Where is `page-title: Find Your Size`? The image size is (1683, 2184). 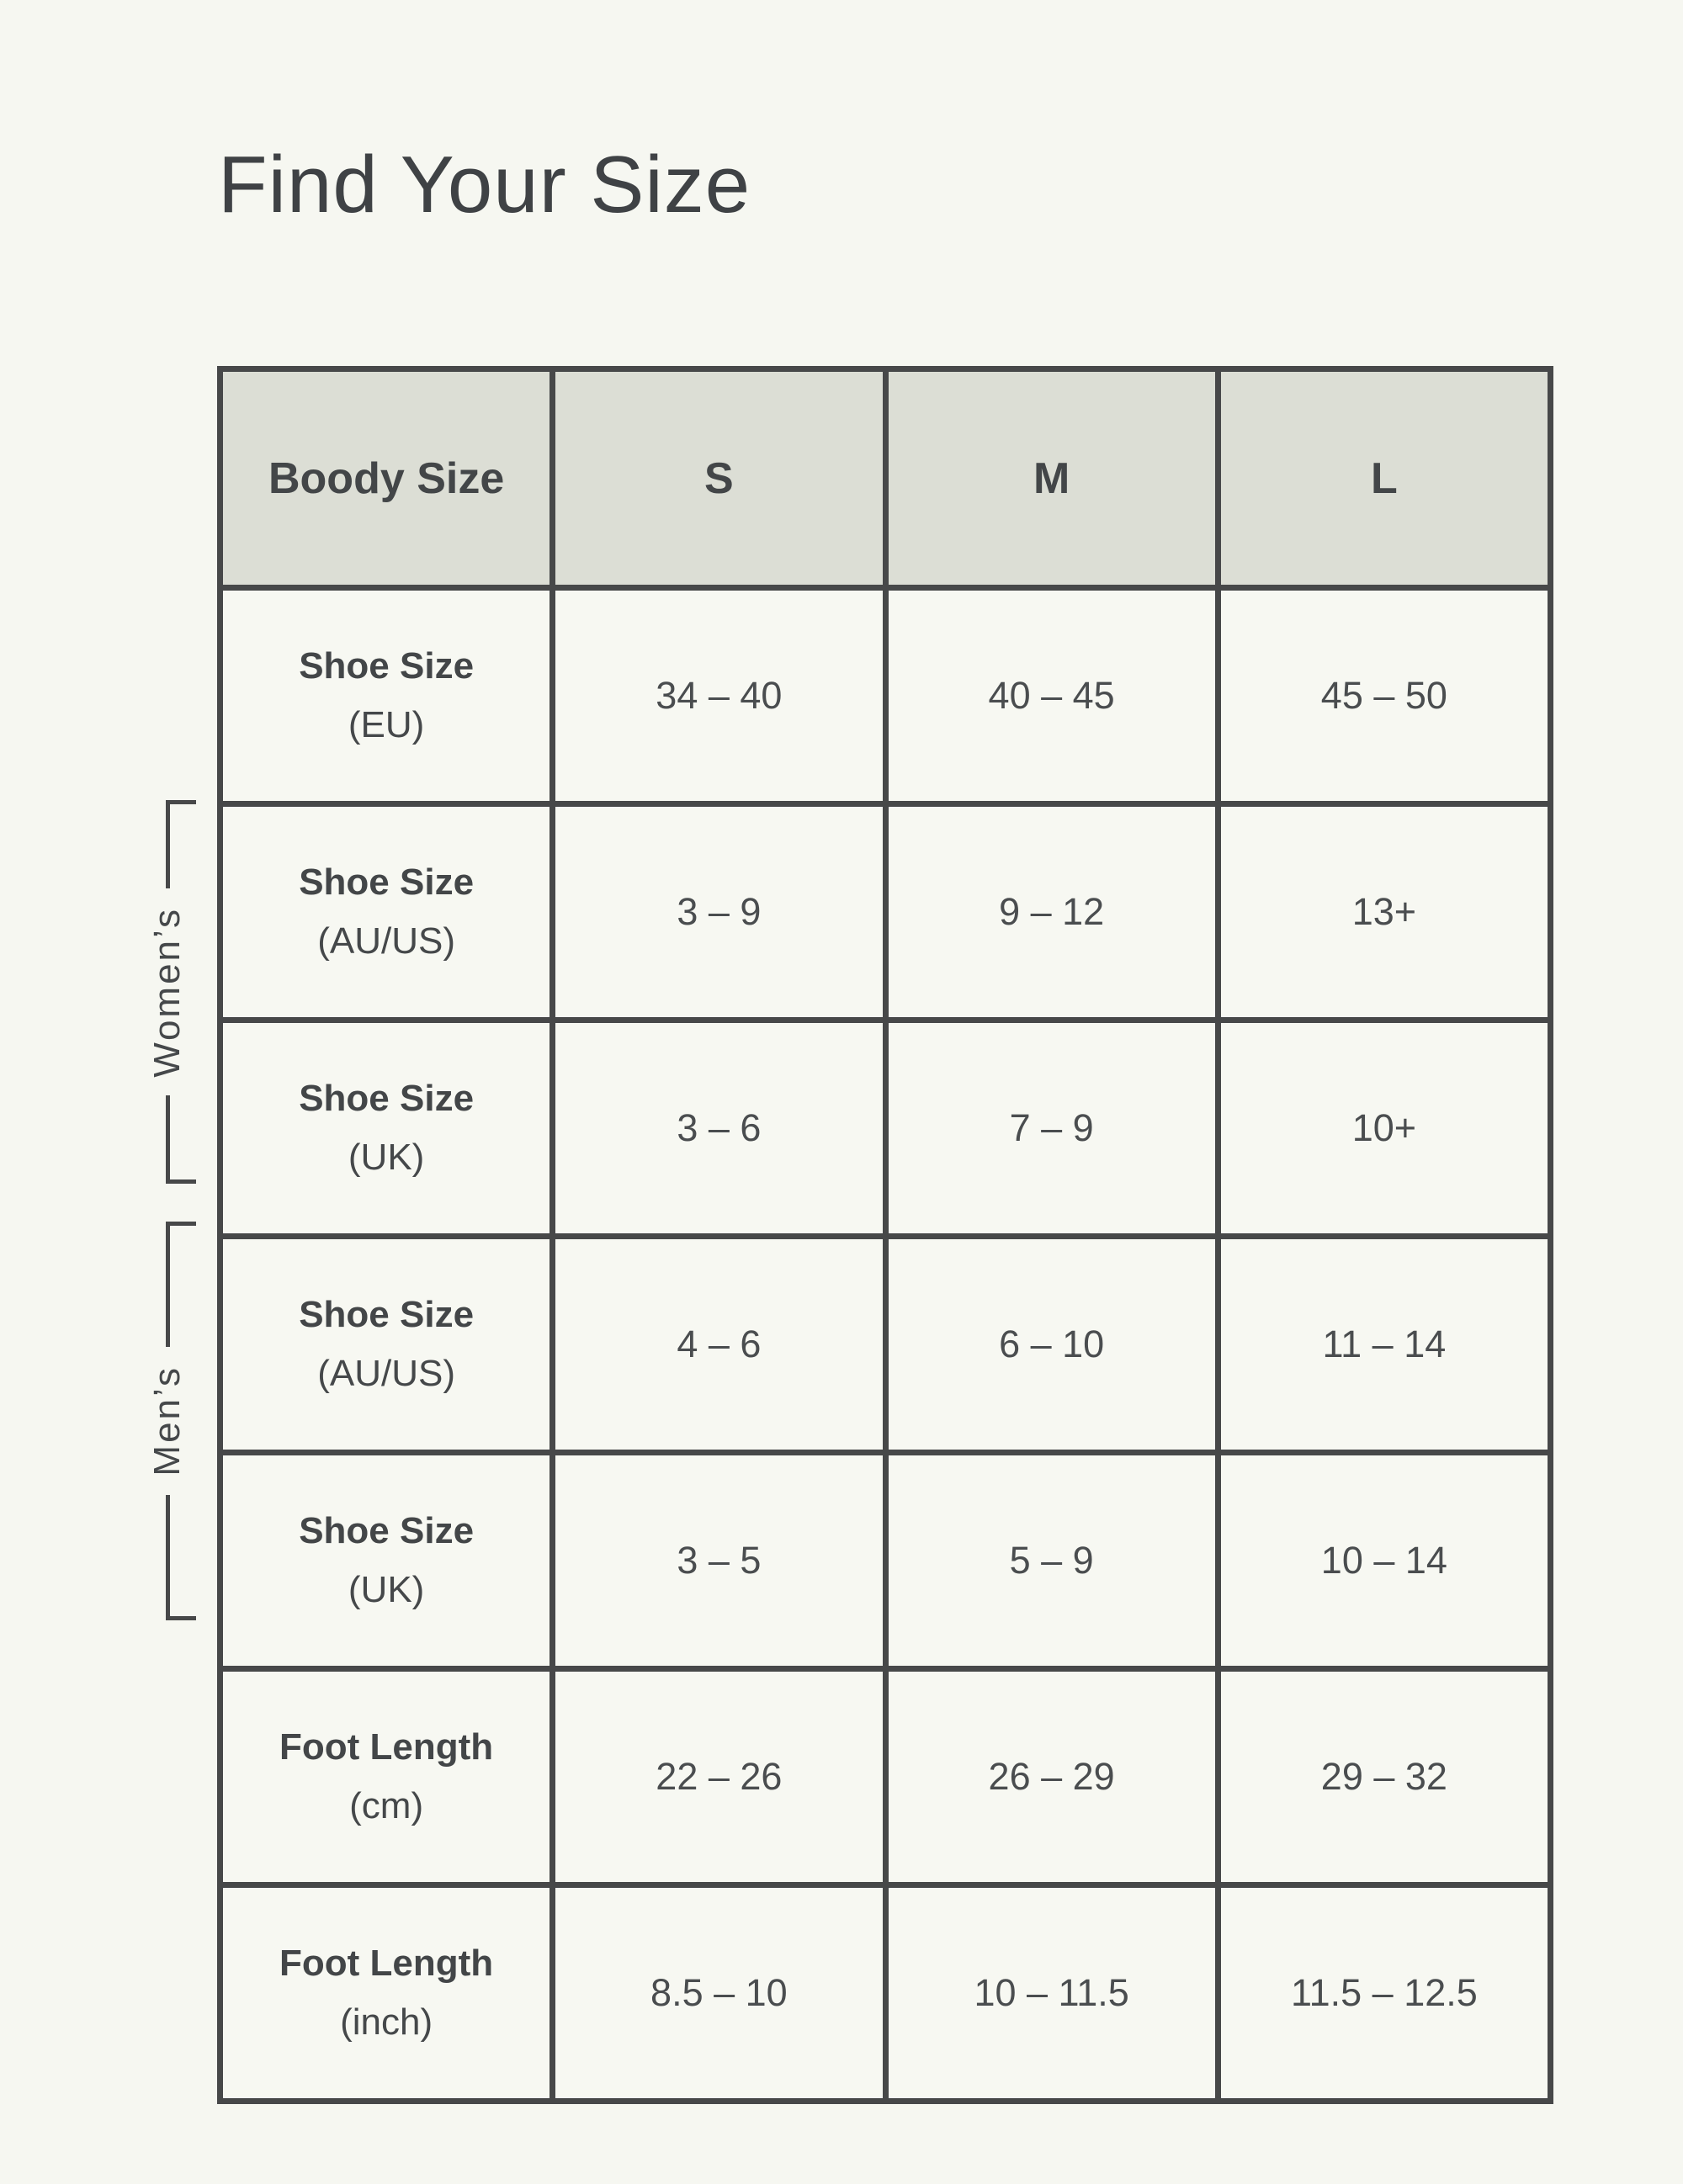 page-title: Find Your Size is located at coordinates (484, 185).